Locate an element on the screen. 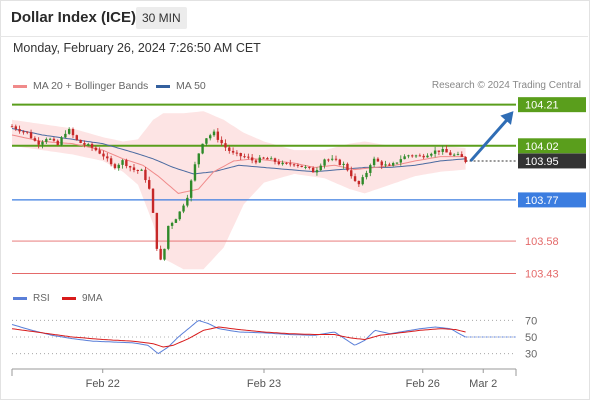  forecast-arrow-head is located at coordinates (507, 118).